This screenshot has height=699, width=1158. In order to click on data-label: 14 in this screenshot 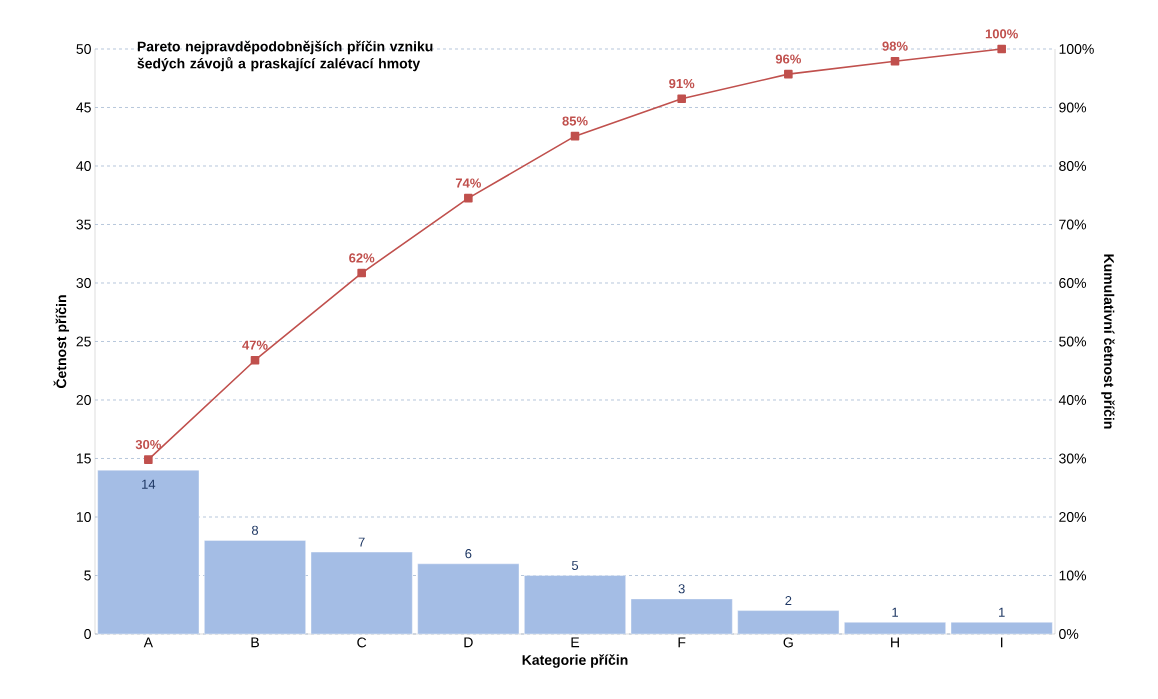, I will do `click(149, 484)`.